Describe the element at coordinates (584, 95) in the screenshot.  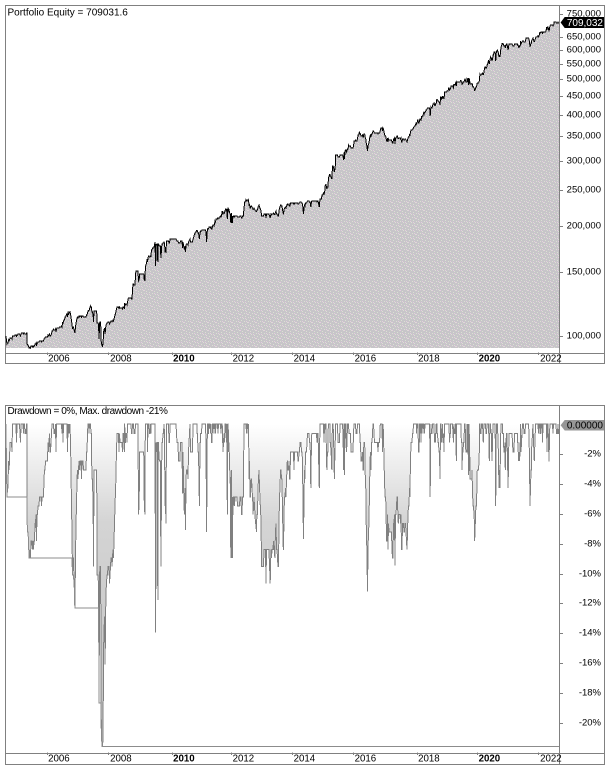
I see `svg-text: 450,000` at that location.